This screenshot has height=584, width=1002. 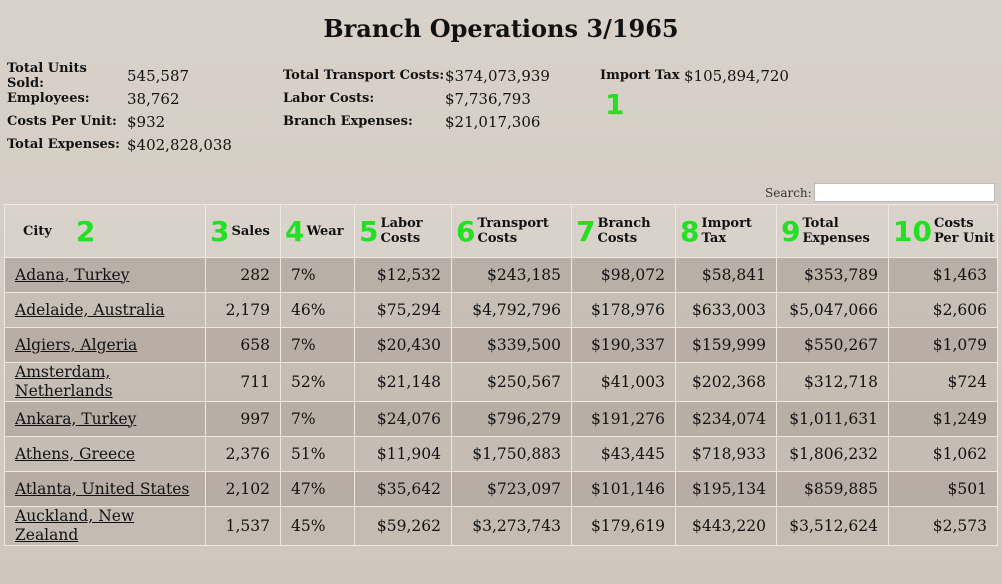 What do you see at coordinates (832, 526) in the screenshot?
I see `cell: $3,512,624` at bounding box center [832, 526].